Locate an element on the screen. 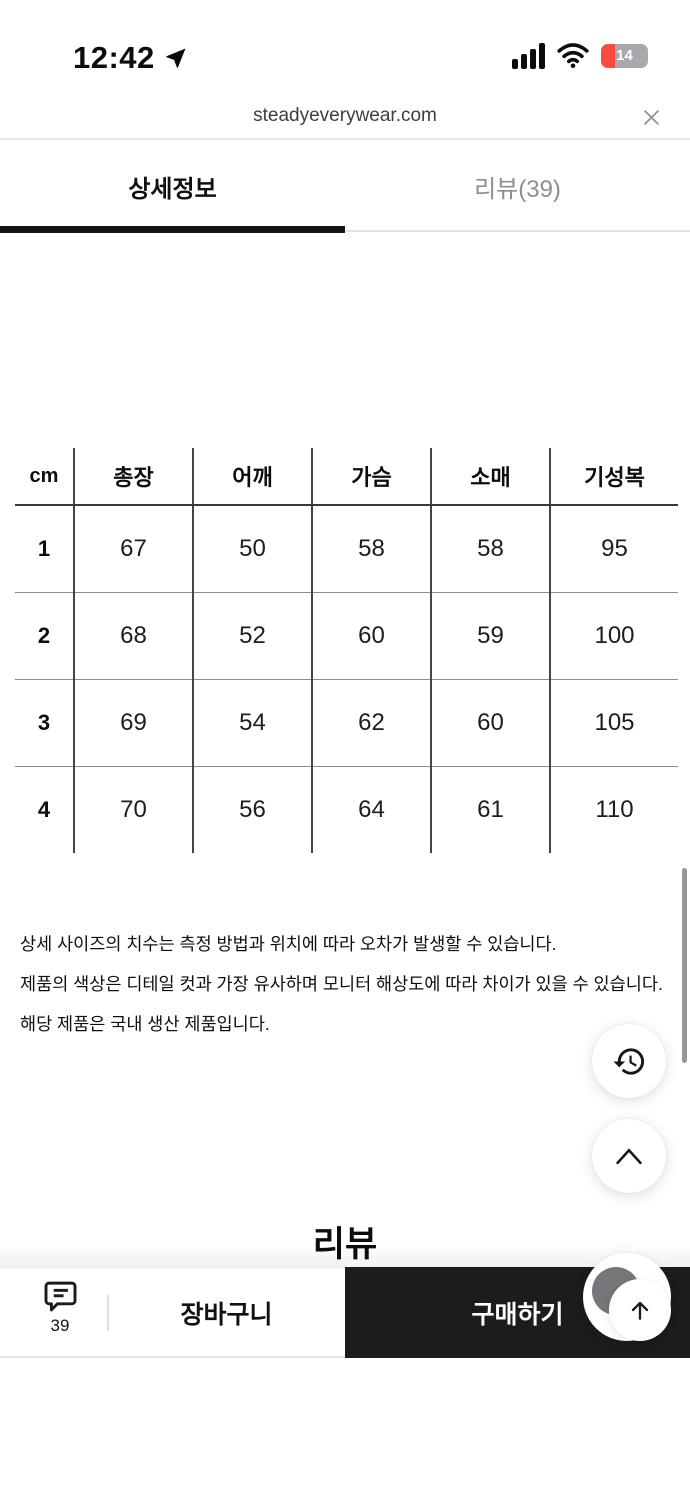 Image resolution: width=690 pixels, height=1500 pixels. location-arrow-icon is located at coordinates (175, 58).